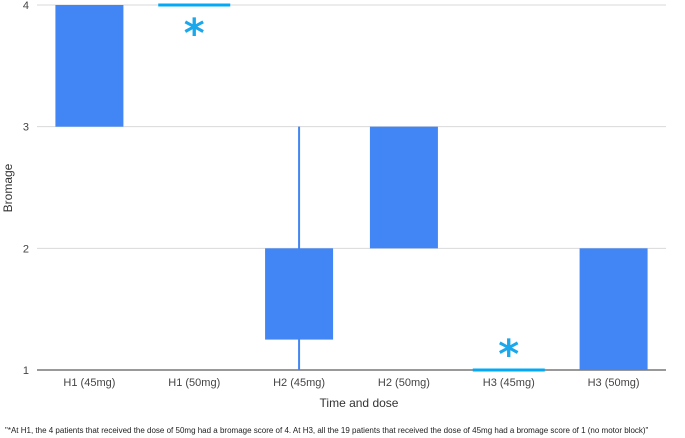 The height and width of the screenshot is (438, 685). What do you see at coordinates (26, 6) in the screenshot?
I see `y-tick-label: 4` at bounding box center [26, 6].